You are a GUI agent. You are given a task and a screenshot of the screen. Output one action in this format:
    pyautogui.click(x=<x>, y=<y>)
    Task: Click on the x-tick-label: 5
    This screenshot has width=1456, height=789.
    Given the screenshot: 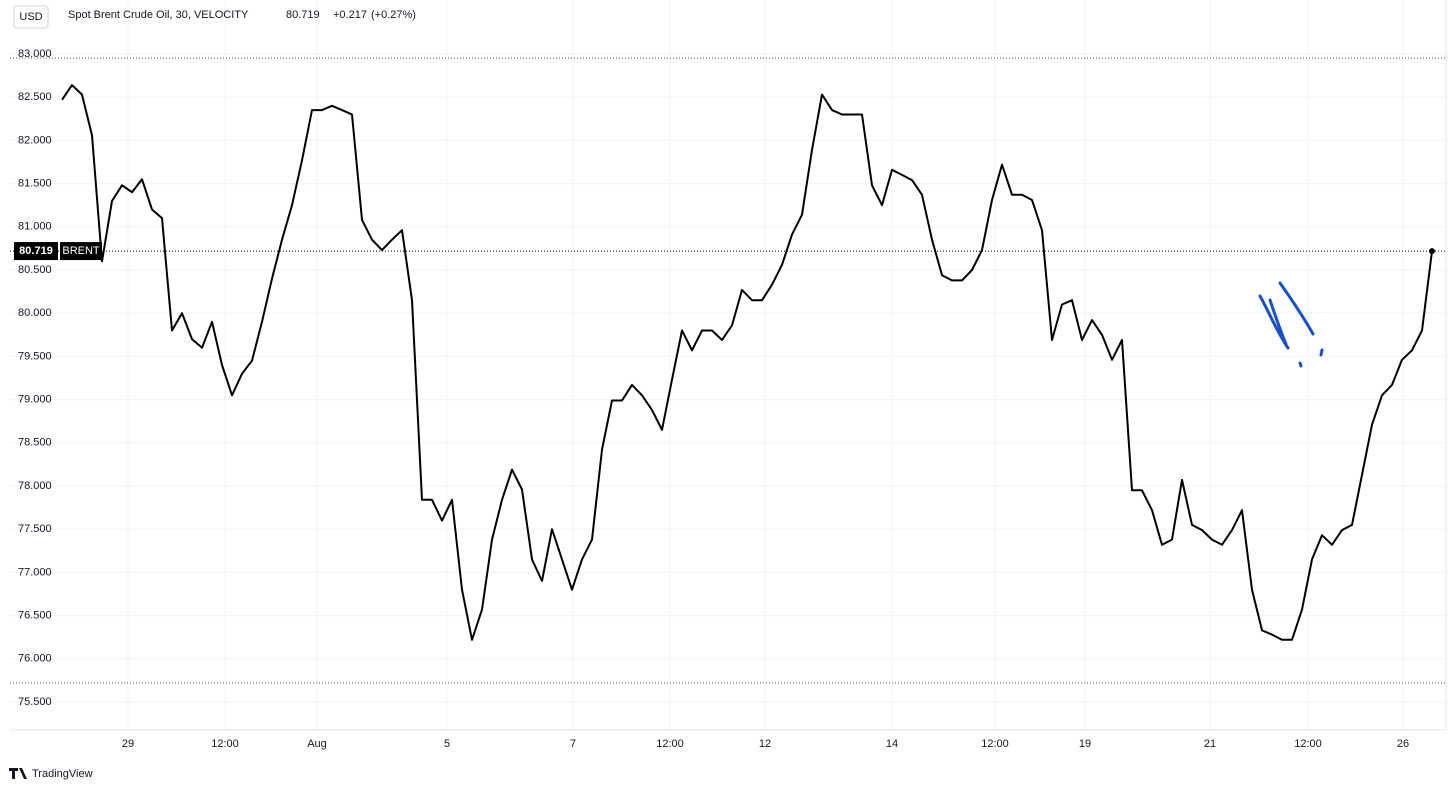 What is the action you would take?
    pyautogui.click(x=447, y=744)
    